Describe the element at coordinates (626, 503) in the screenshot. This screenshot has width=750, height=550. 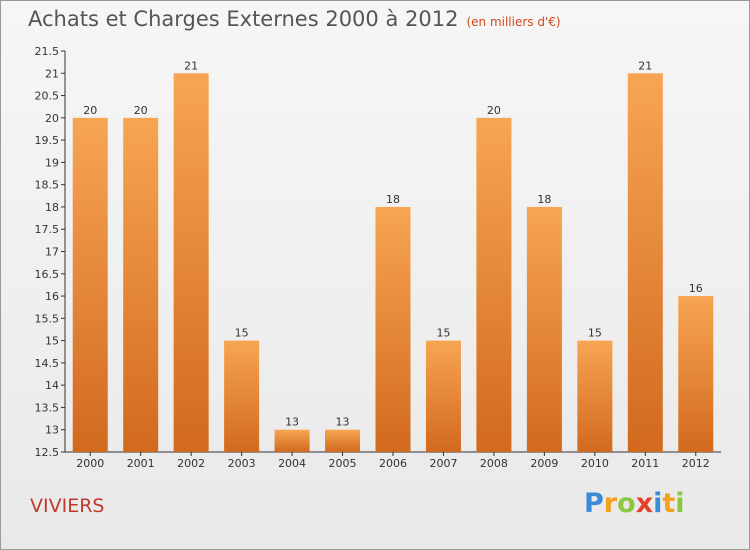
I see `logo-letter: o` at that location.